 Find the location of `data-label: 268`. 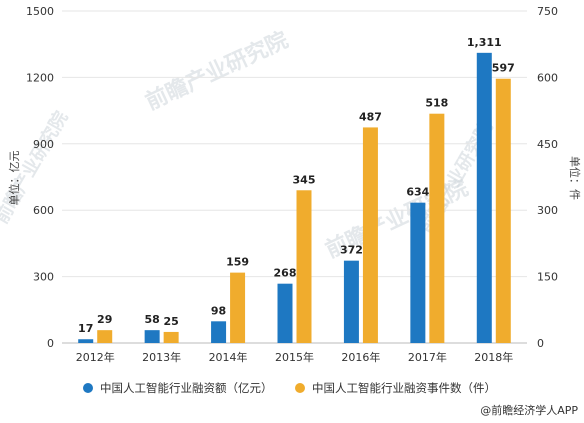

data-label: 268 is located at coordinates (285, 273).